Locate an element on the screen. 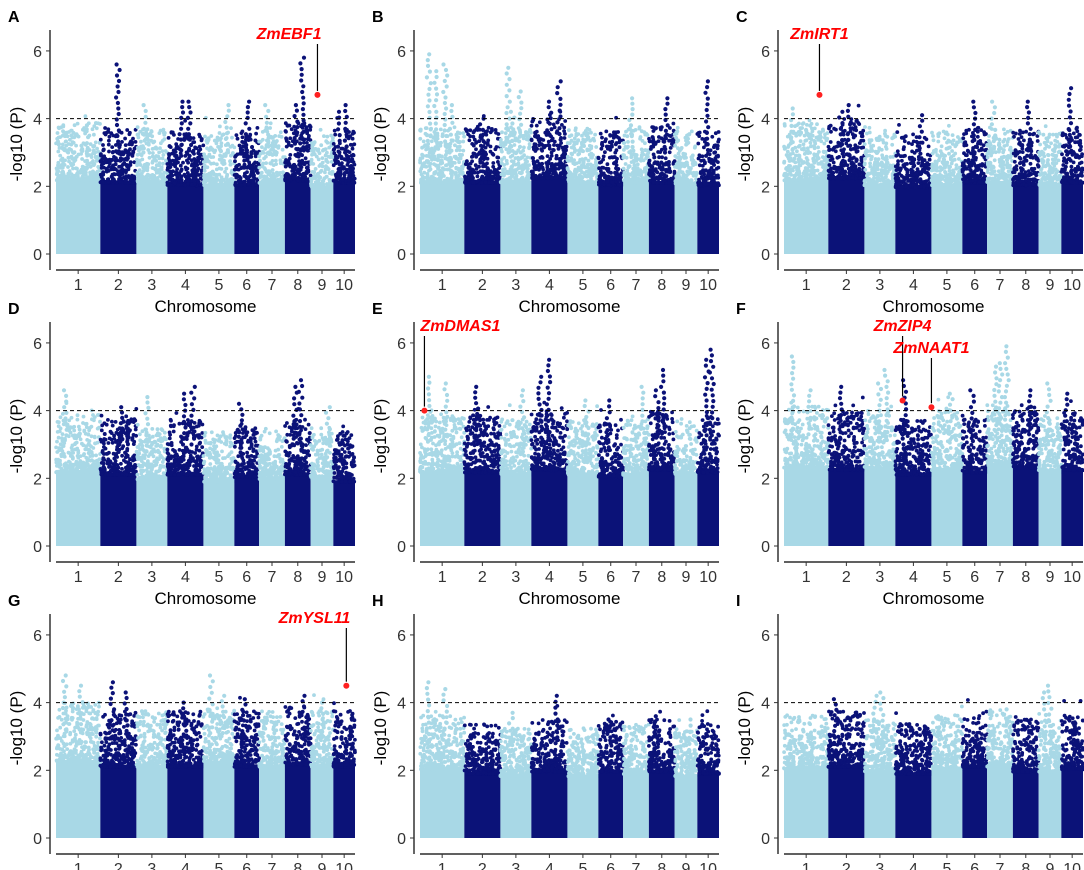  chromosome-5-bulk is located at coordinates (583, 217).